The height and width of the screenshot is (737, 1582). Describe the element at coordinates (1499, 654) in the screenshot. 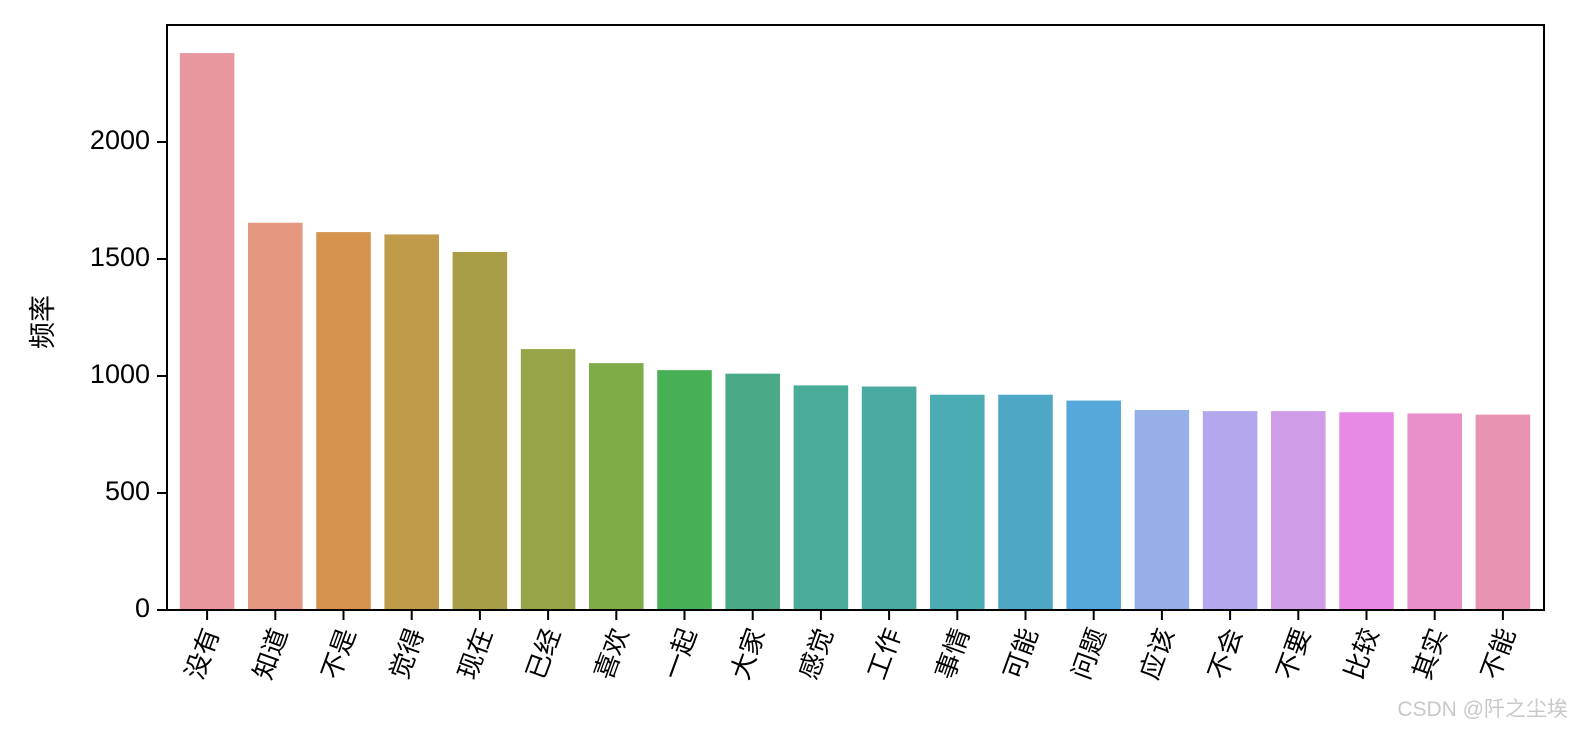

I see `x-tick-label: 不能` at that location.